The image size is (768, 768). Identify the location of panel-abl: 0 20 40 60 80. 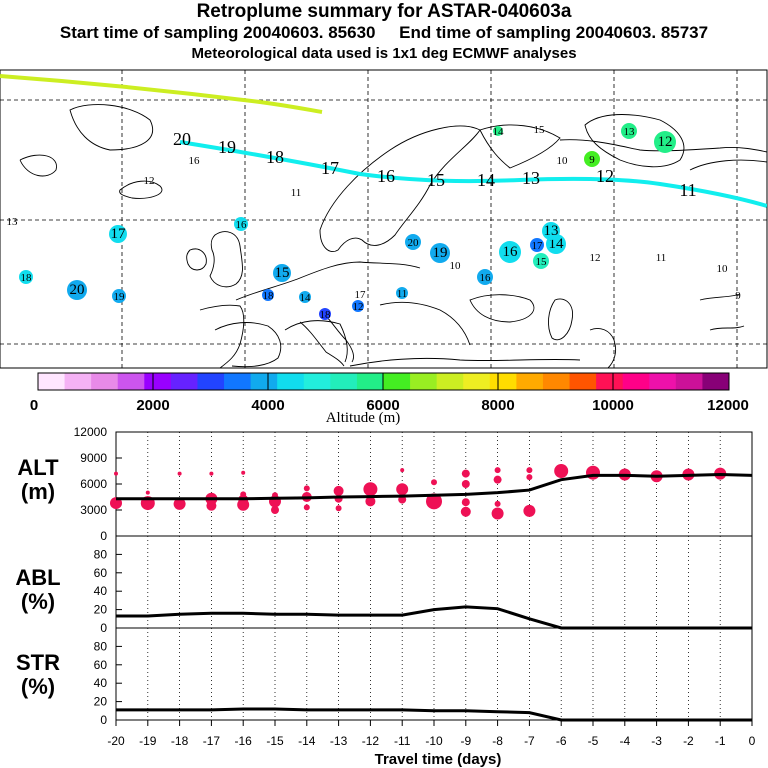
(423, 585).